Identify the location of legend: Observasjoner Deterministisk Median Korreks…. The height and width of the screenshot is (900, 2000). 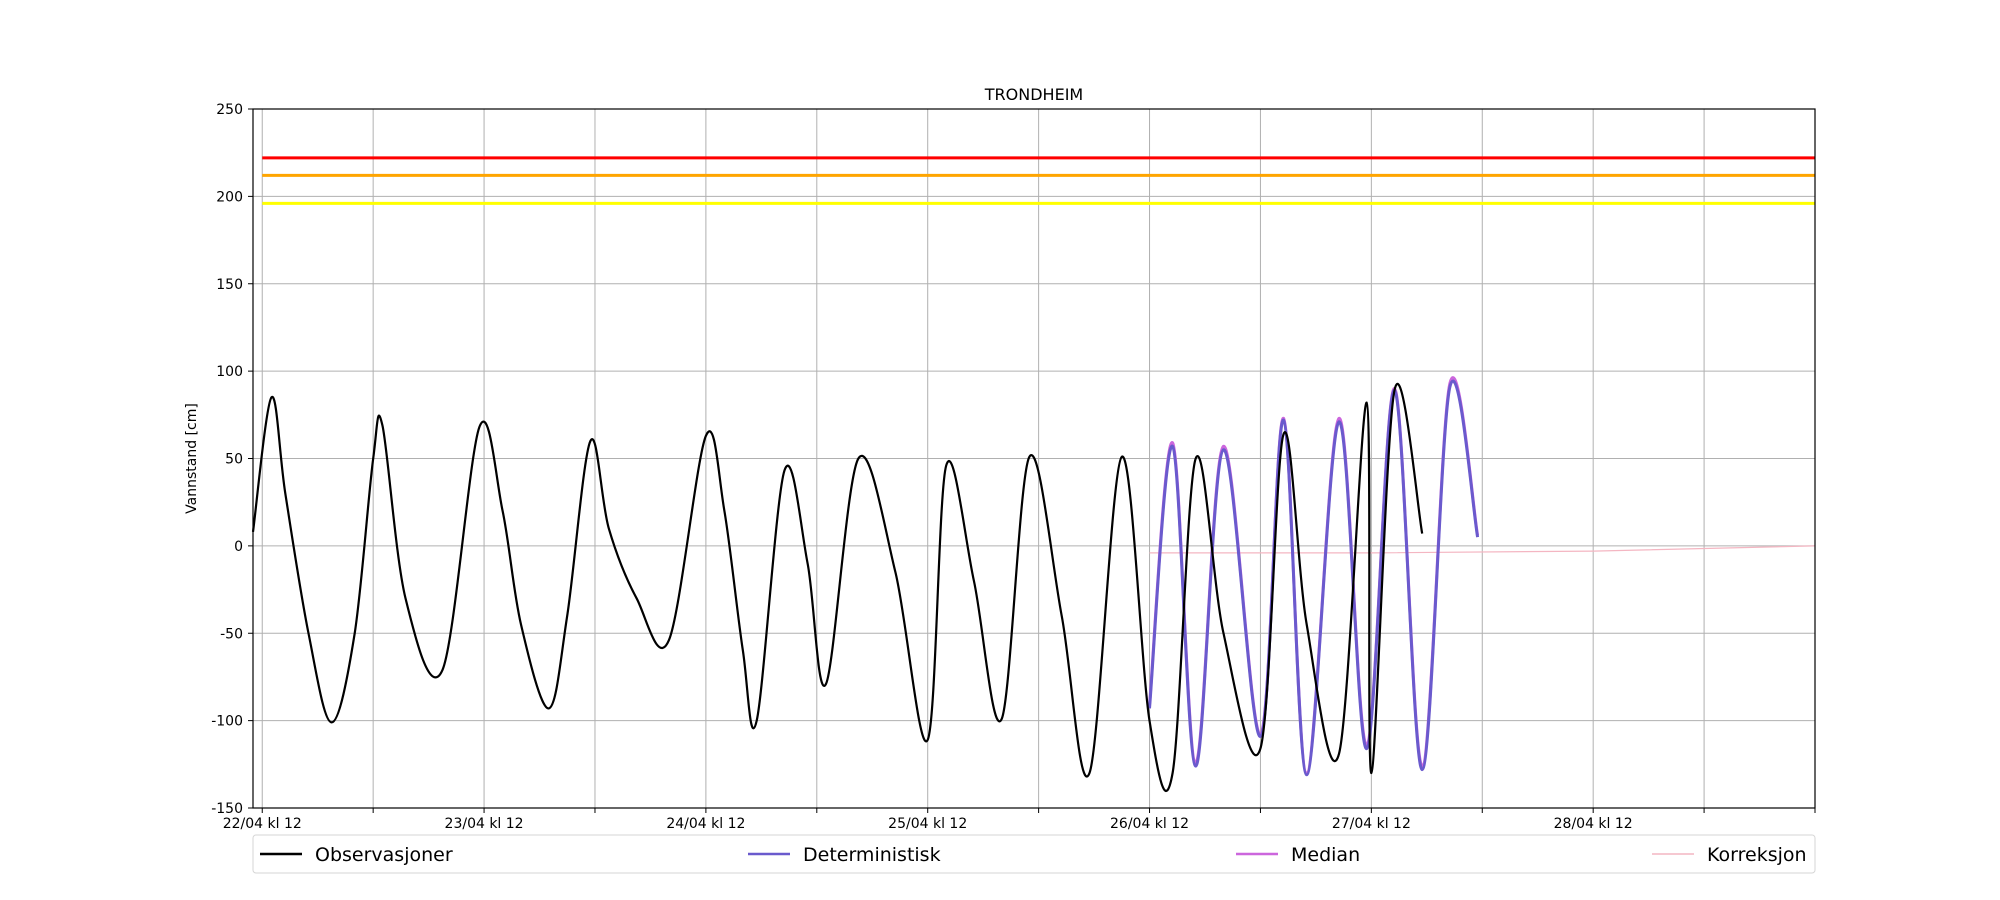
(1034, 854).